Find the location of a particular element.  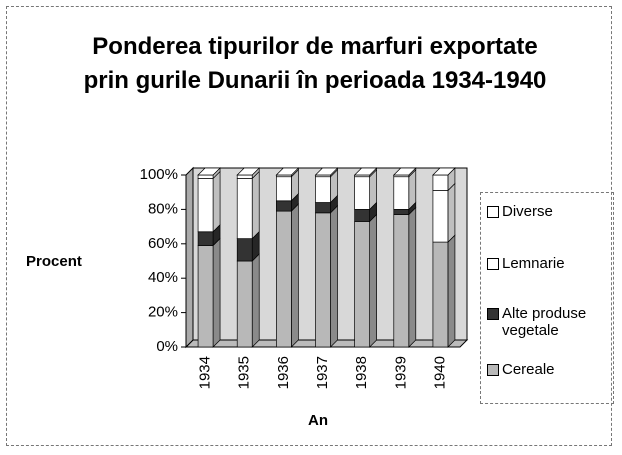

legend-item: Diverse is located at coordinates (520, 211).